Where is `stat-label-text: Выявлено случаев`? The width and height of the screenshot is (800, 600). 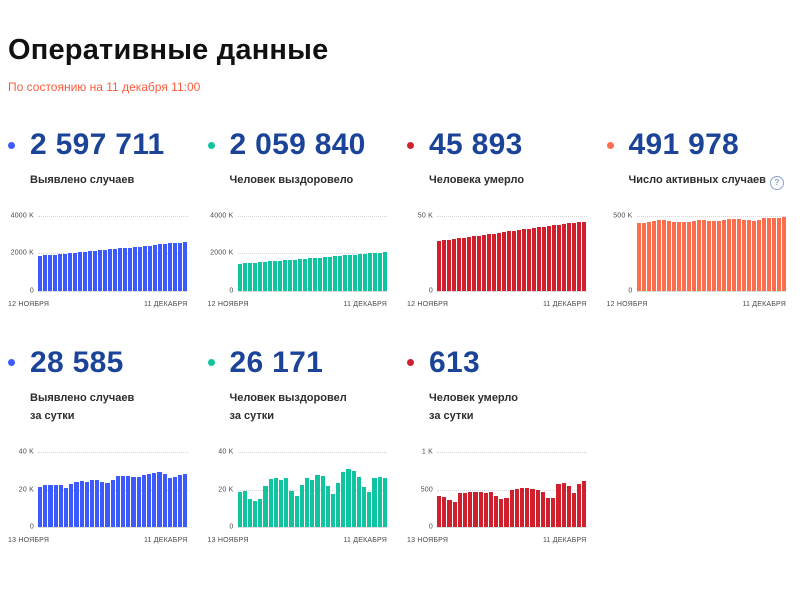 stat-label-text: Выявлено случаев is located at coordinates (82, 180).